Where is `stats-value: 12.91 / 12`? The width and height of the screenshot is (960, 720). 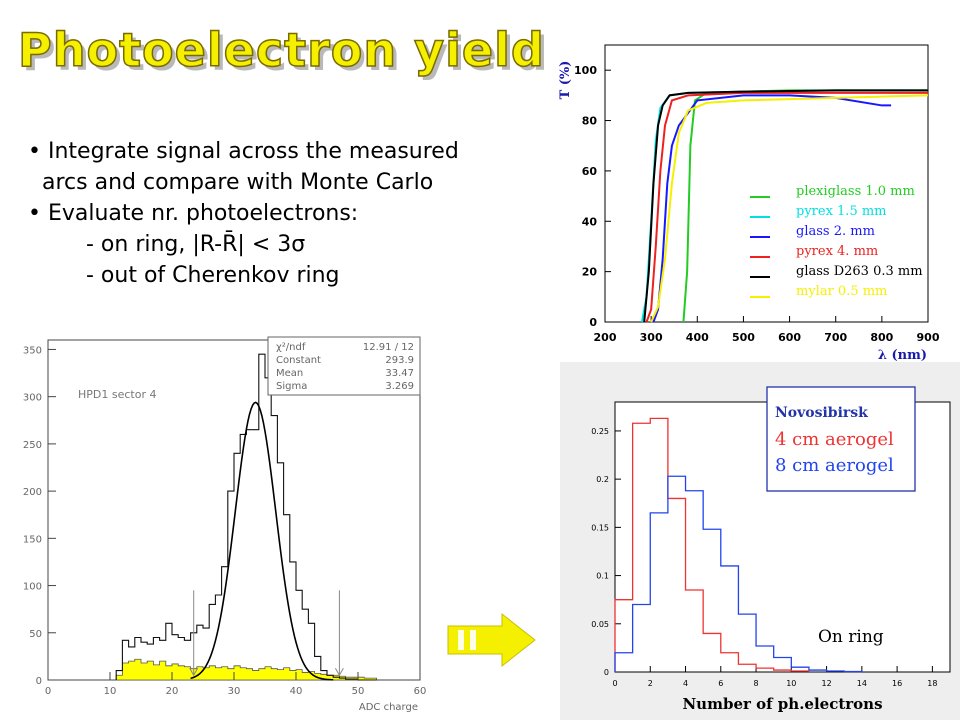
stats-value: 12.91 / 12 is located at coordinates (388, 347).